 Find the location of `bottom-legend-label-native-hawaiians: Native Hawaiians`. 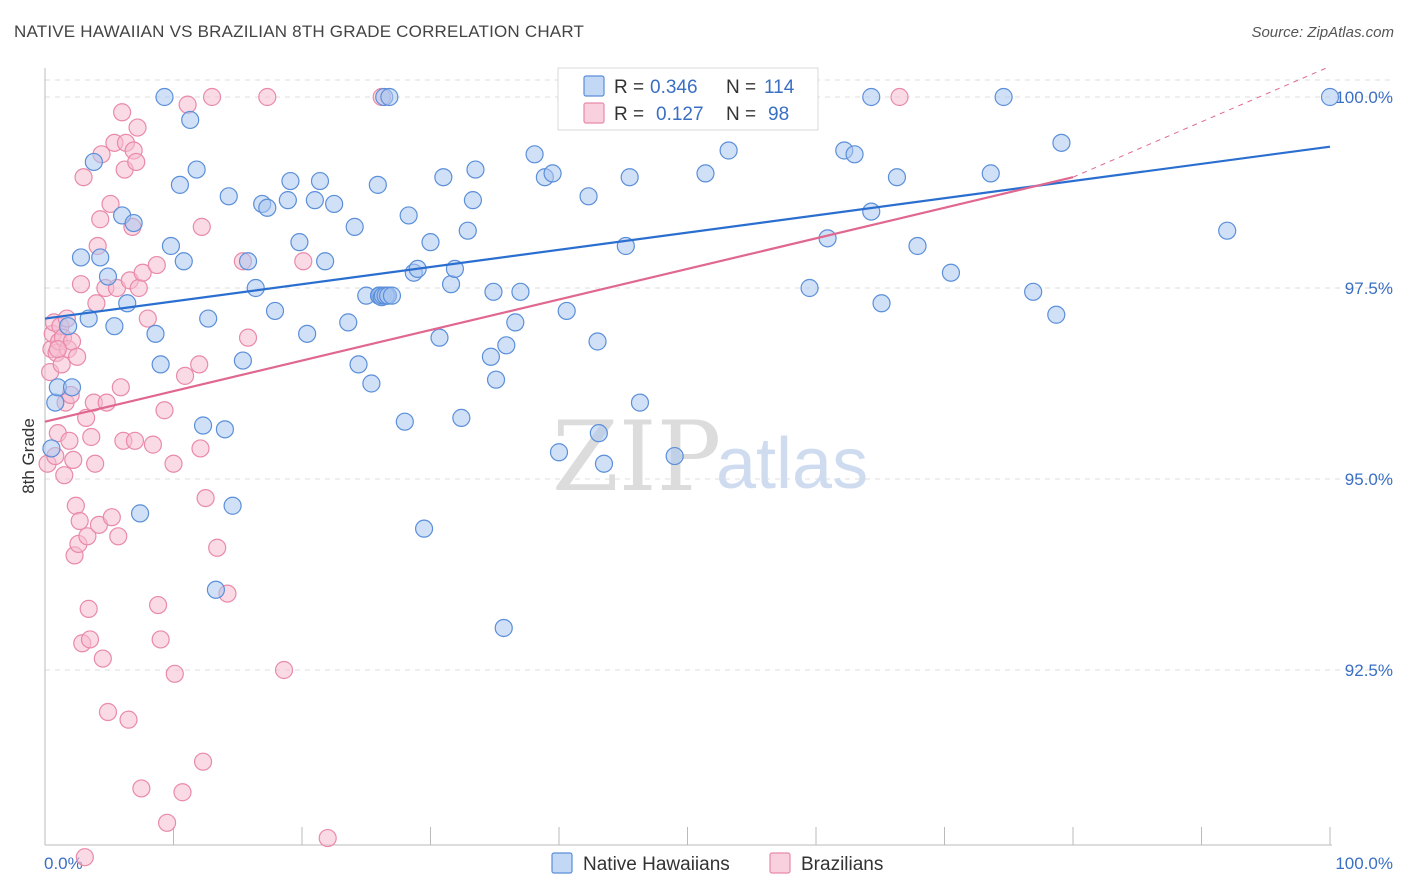

bottom-legend-label-native-hawaiians: Native Hawaiians is located at coordinates (656, 864).